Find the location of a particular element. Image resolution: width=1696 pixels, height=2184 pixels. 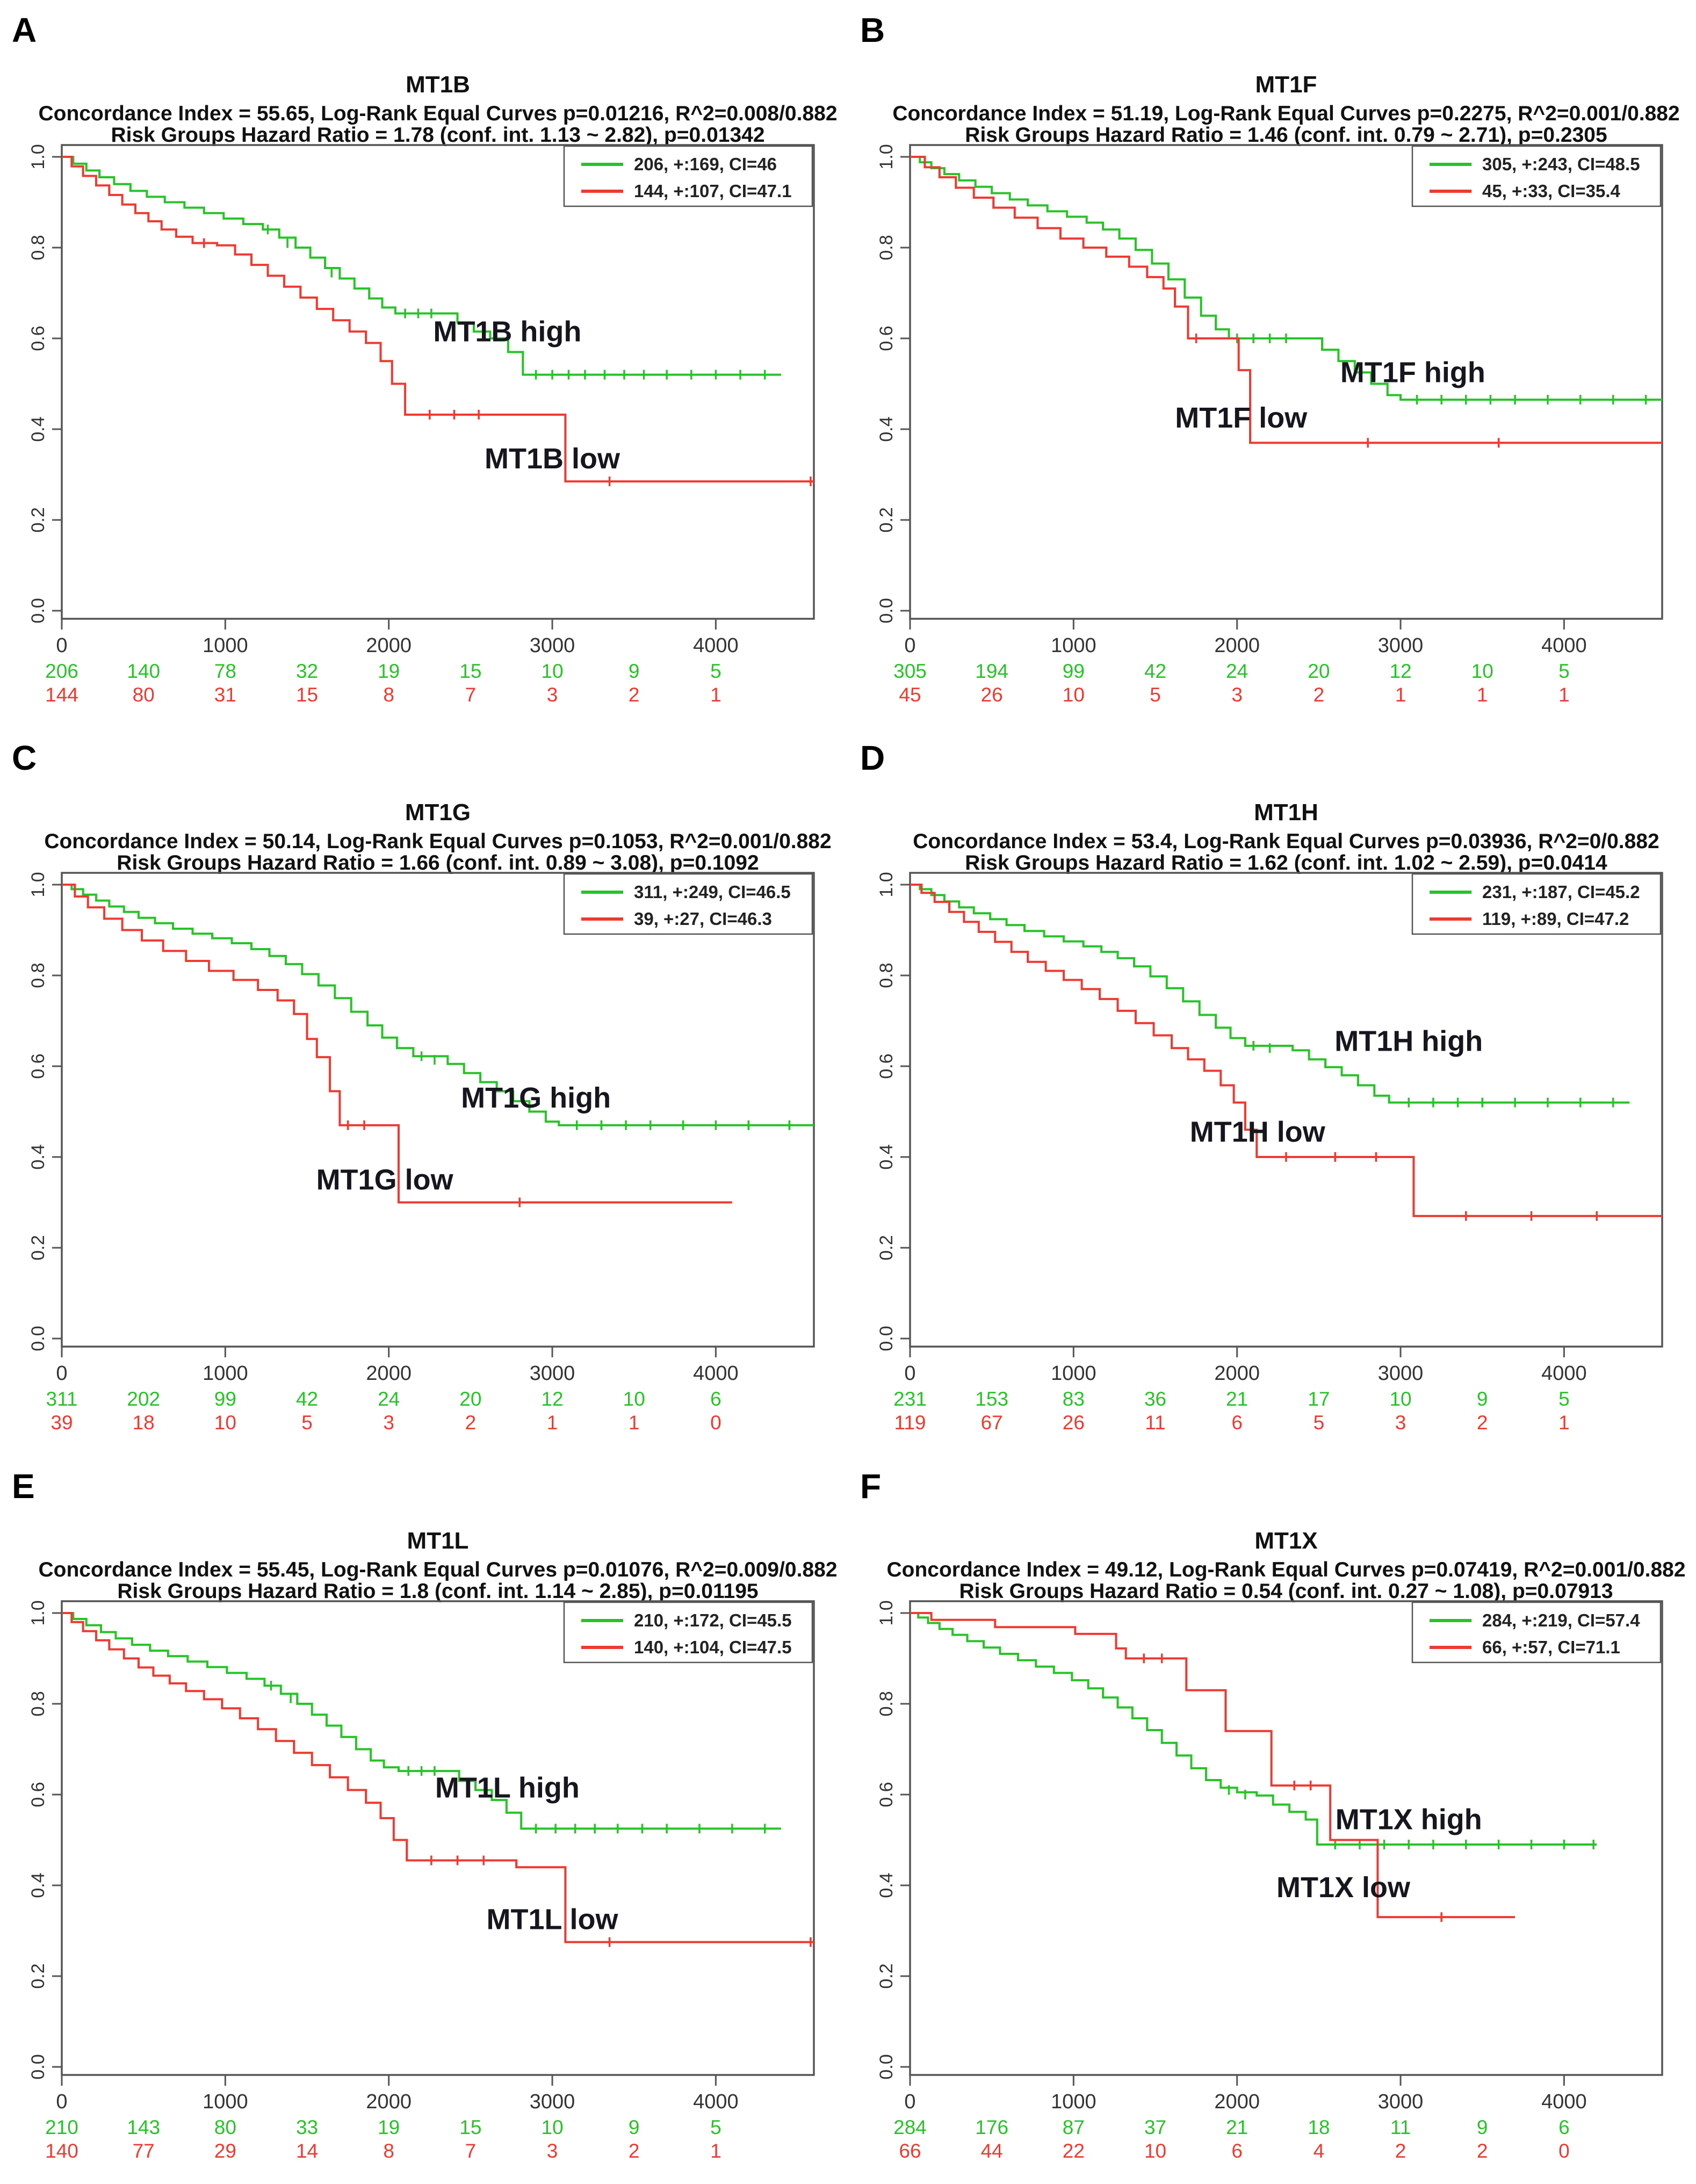

risk-count-low: 0 is located at coordinates (715, 1423).